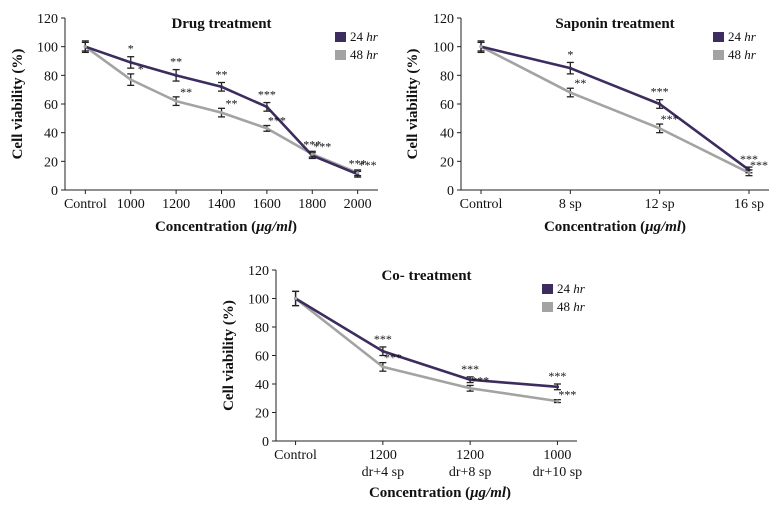 The height and width of the screenshot is (507, 781). Describe the element at coordinates (358, 204) in the screenshot. I see `x-tick-label: 2000` at that location.